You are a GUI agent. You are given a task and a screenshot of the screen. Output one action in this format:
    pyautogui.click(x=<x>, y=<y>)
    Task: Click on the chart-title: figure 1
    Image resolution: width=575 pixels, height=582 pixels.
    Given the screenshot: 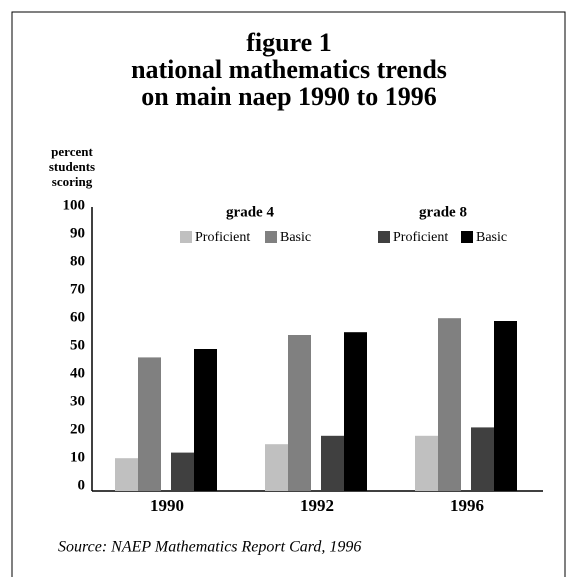 What is the action you would take?
    pyautogui.click(x=288, y=42)
    